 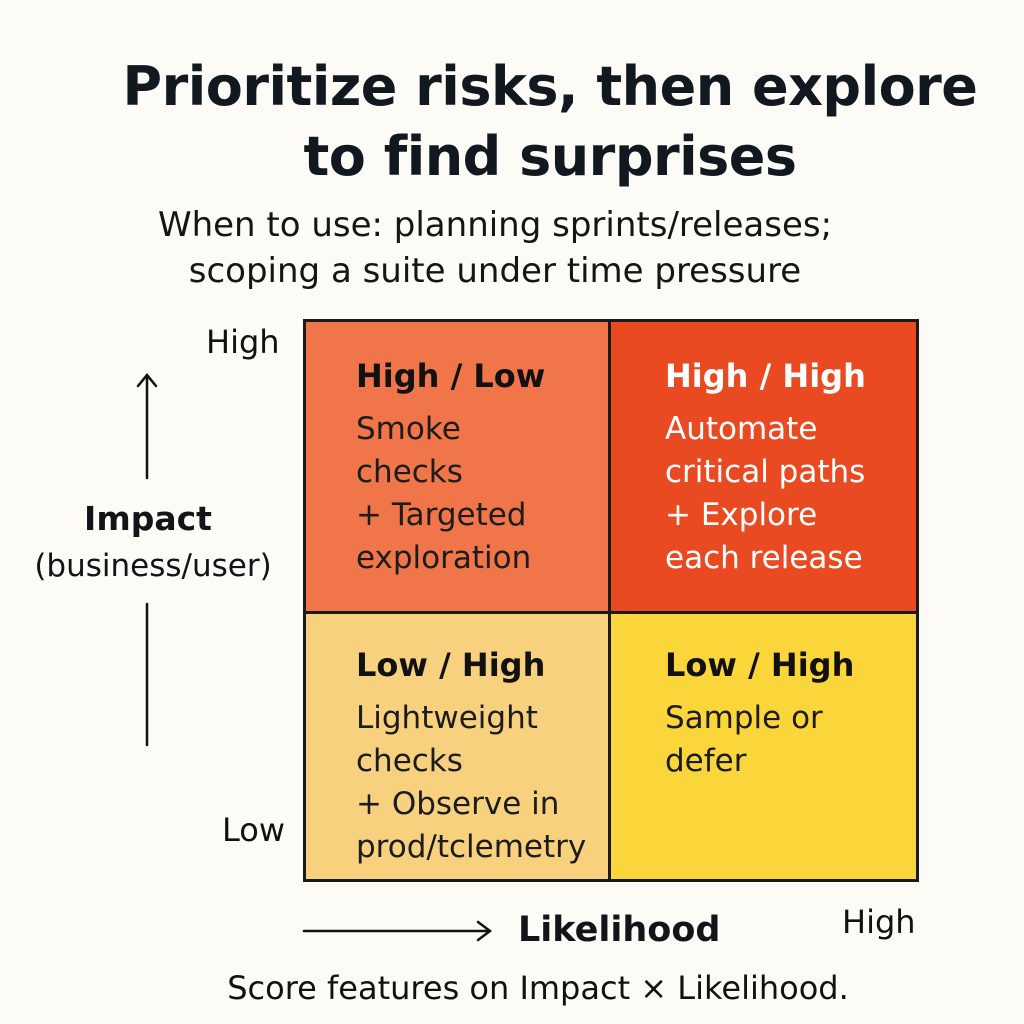 What do you see at coordinates (764, 558) in the screenshot?
I see `quadrant-line: each release` at bounding box center [764, 558].